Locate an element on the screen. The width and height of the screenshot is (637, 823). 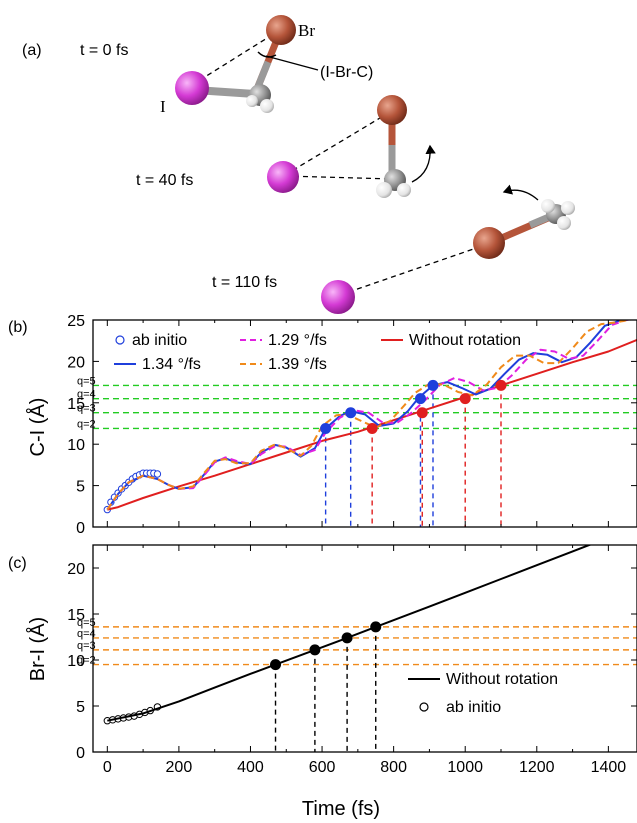
molecule-t110 is located at coordinates (448, 249).